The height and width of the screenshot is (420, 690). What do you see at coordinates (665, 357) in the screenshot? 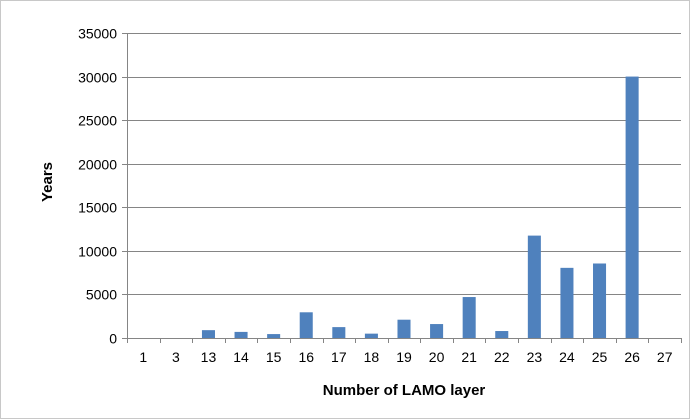
I see `x-tick-label: 27` at bounding box center [665, 357].